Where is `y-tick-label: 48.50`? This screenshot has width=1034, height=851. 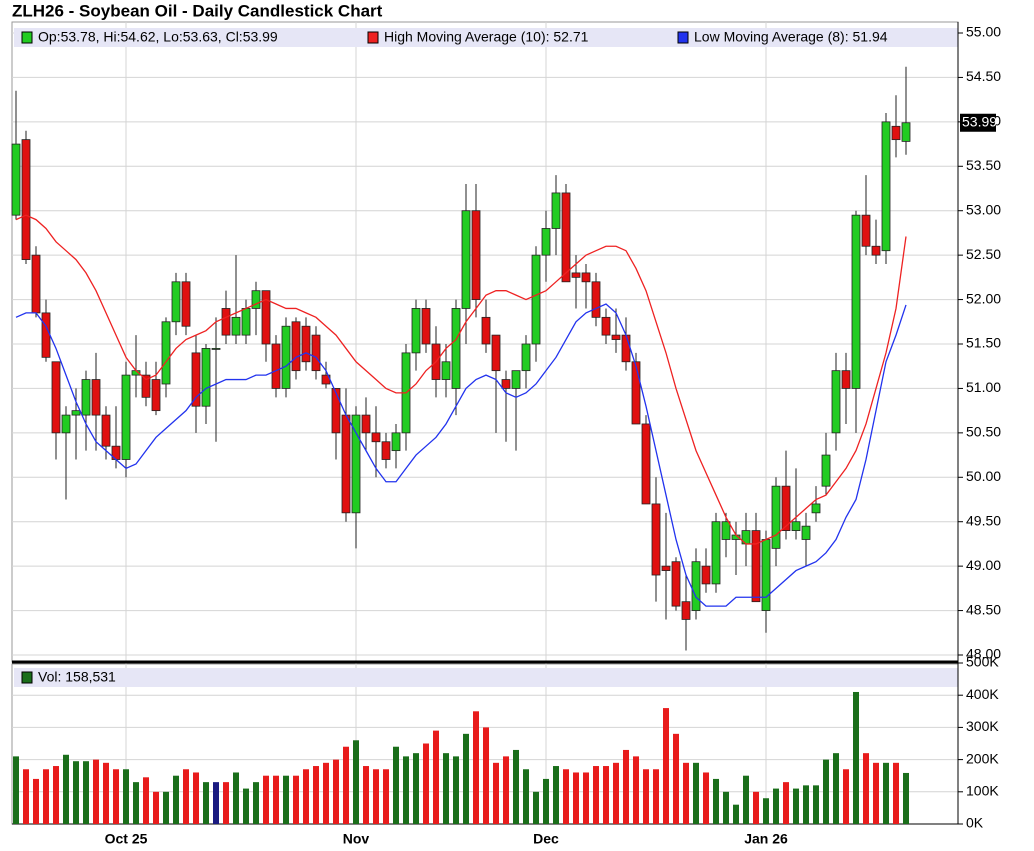
y-tick-label: 48.50 is located at coordinates (983, 609).